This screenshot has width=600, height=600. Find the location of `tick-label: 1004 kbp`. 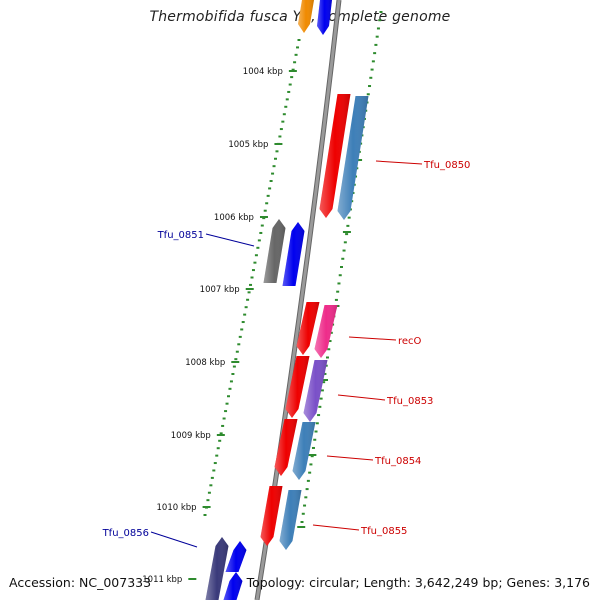

tick-label: 1004 kbp is located at coordinates (263, 72).